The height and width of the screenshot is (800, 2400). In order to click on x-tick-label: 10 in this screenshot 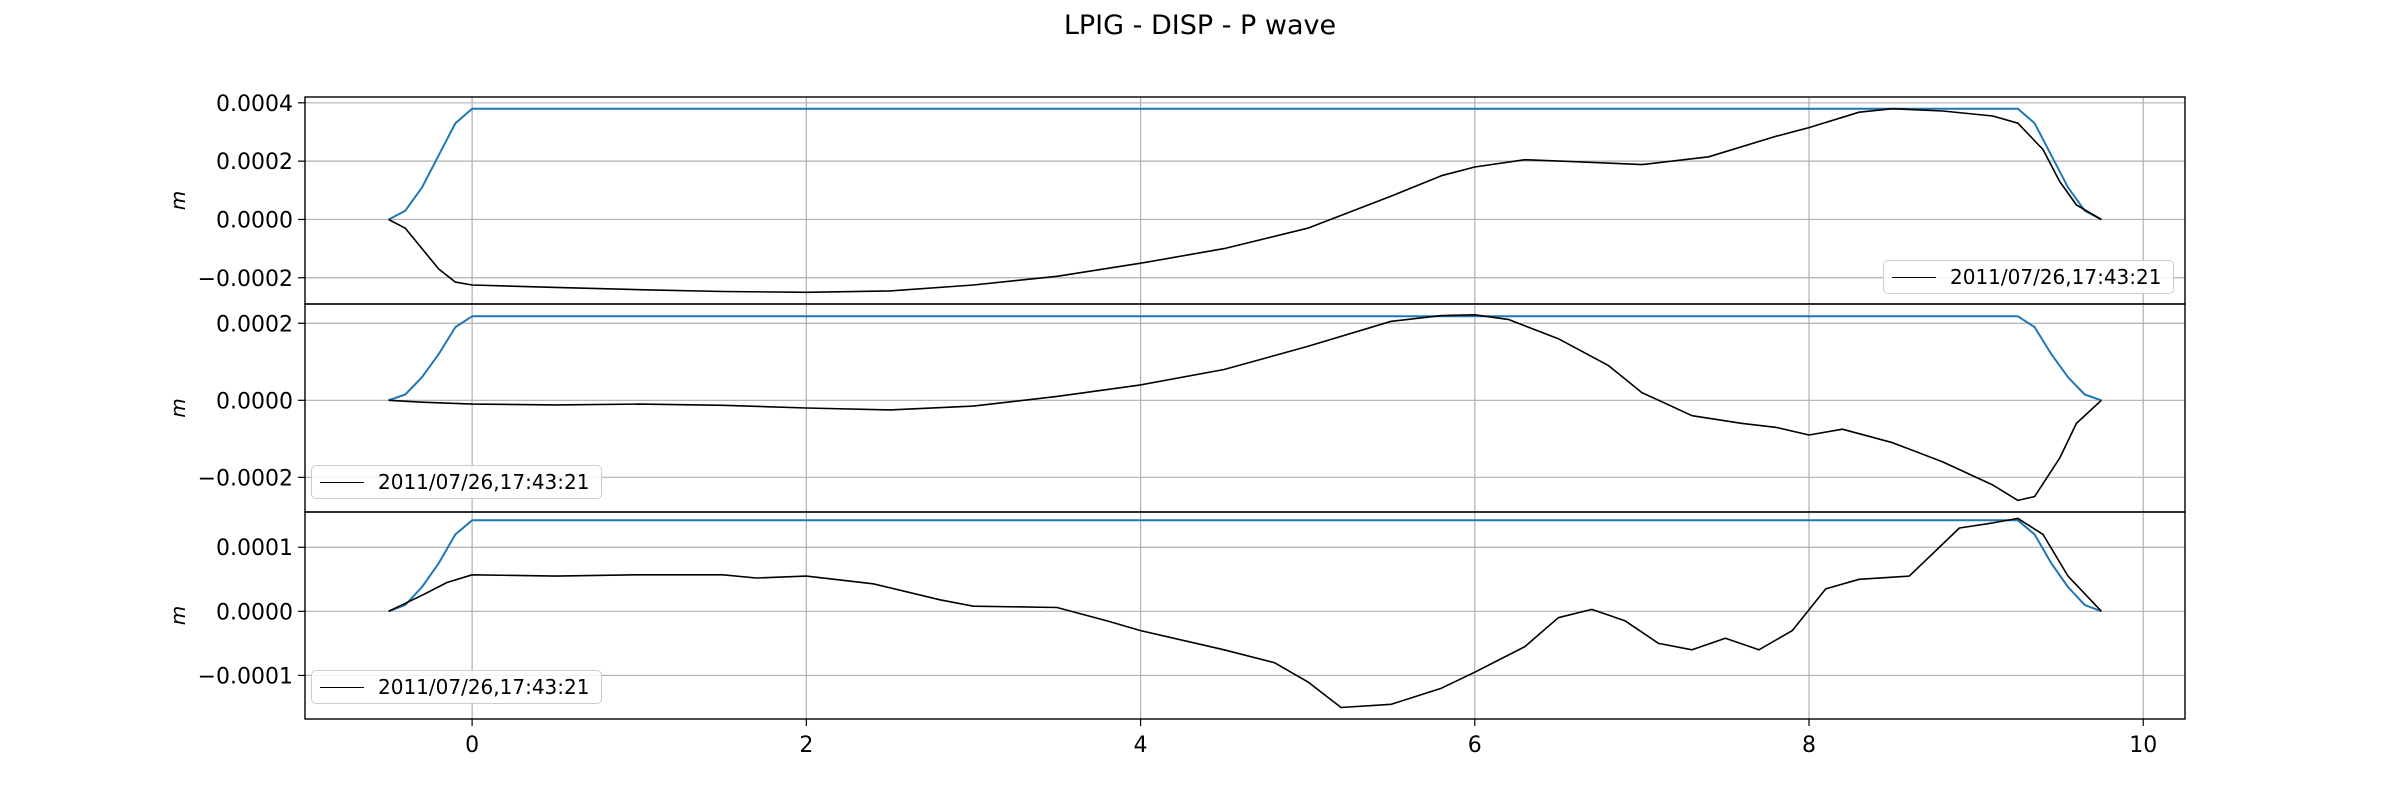, I will do `click(2143, 745)`.